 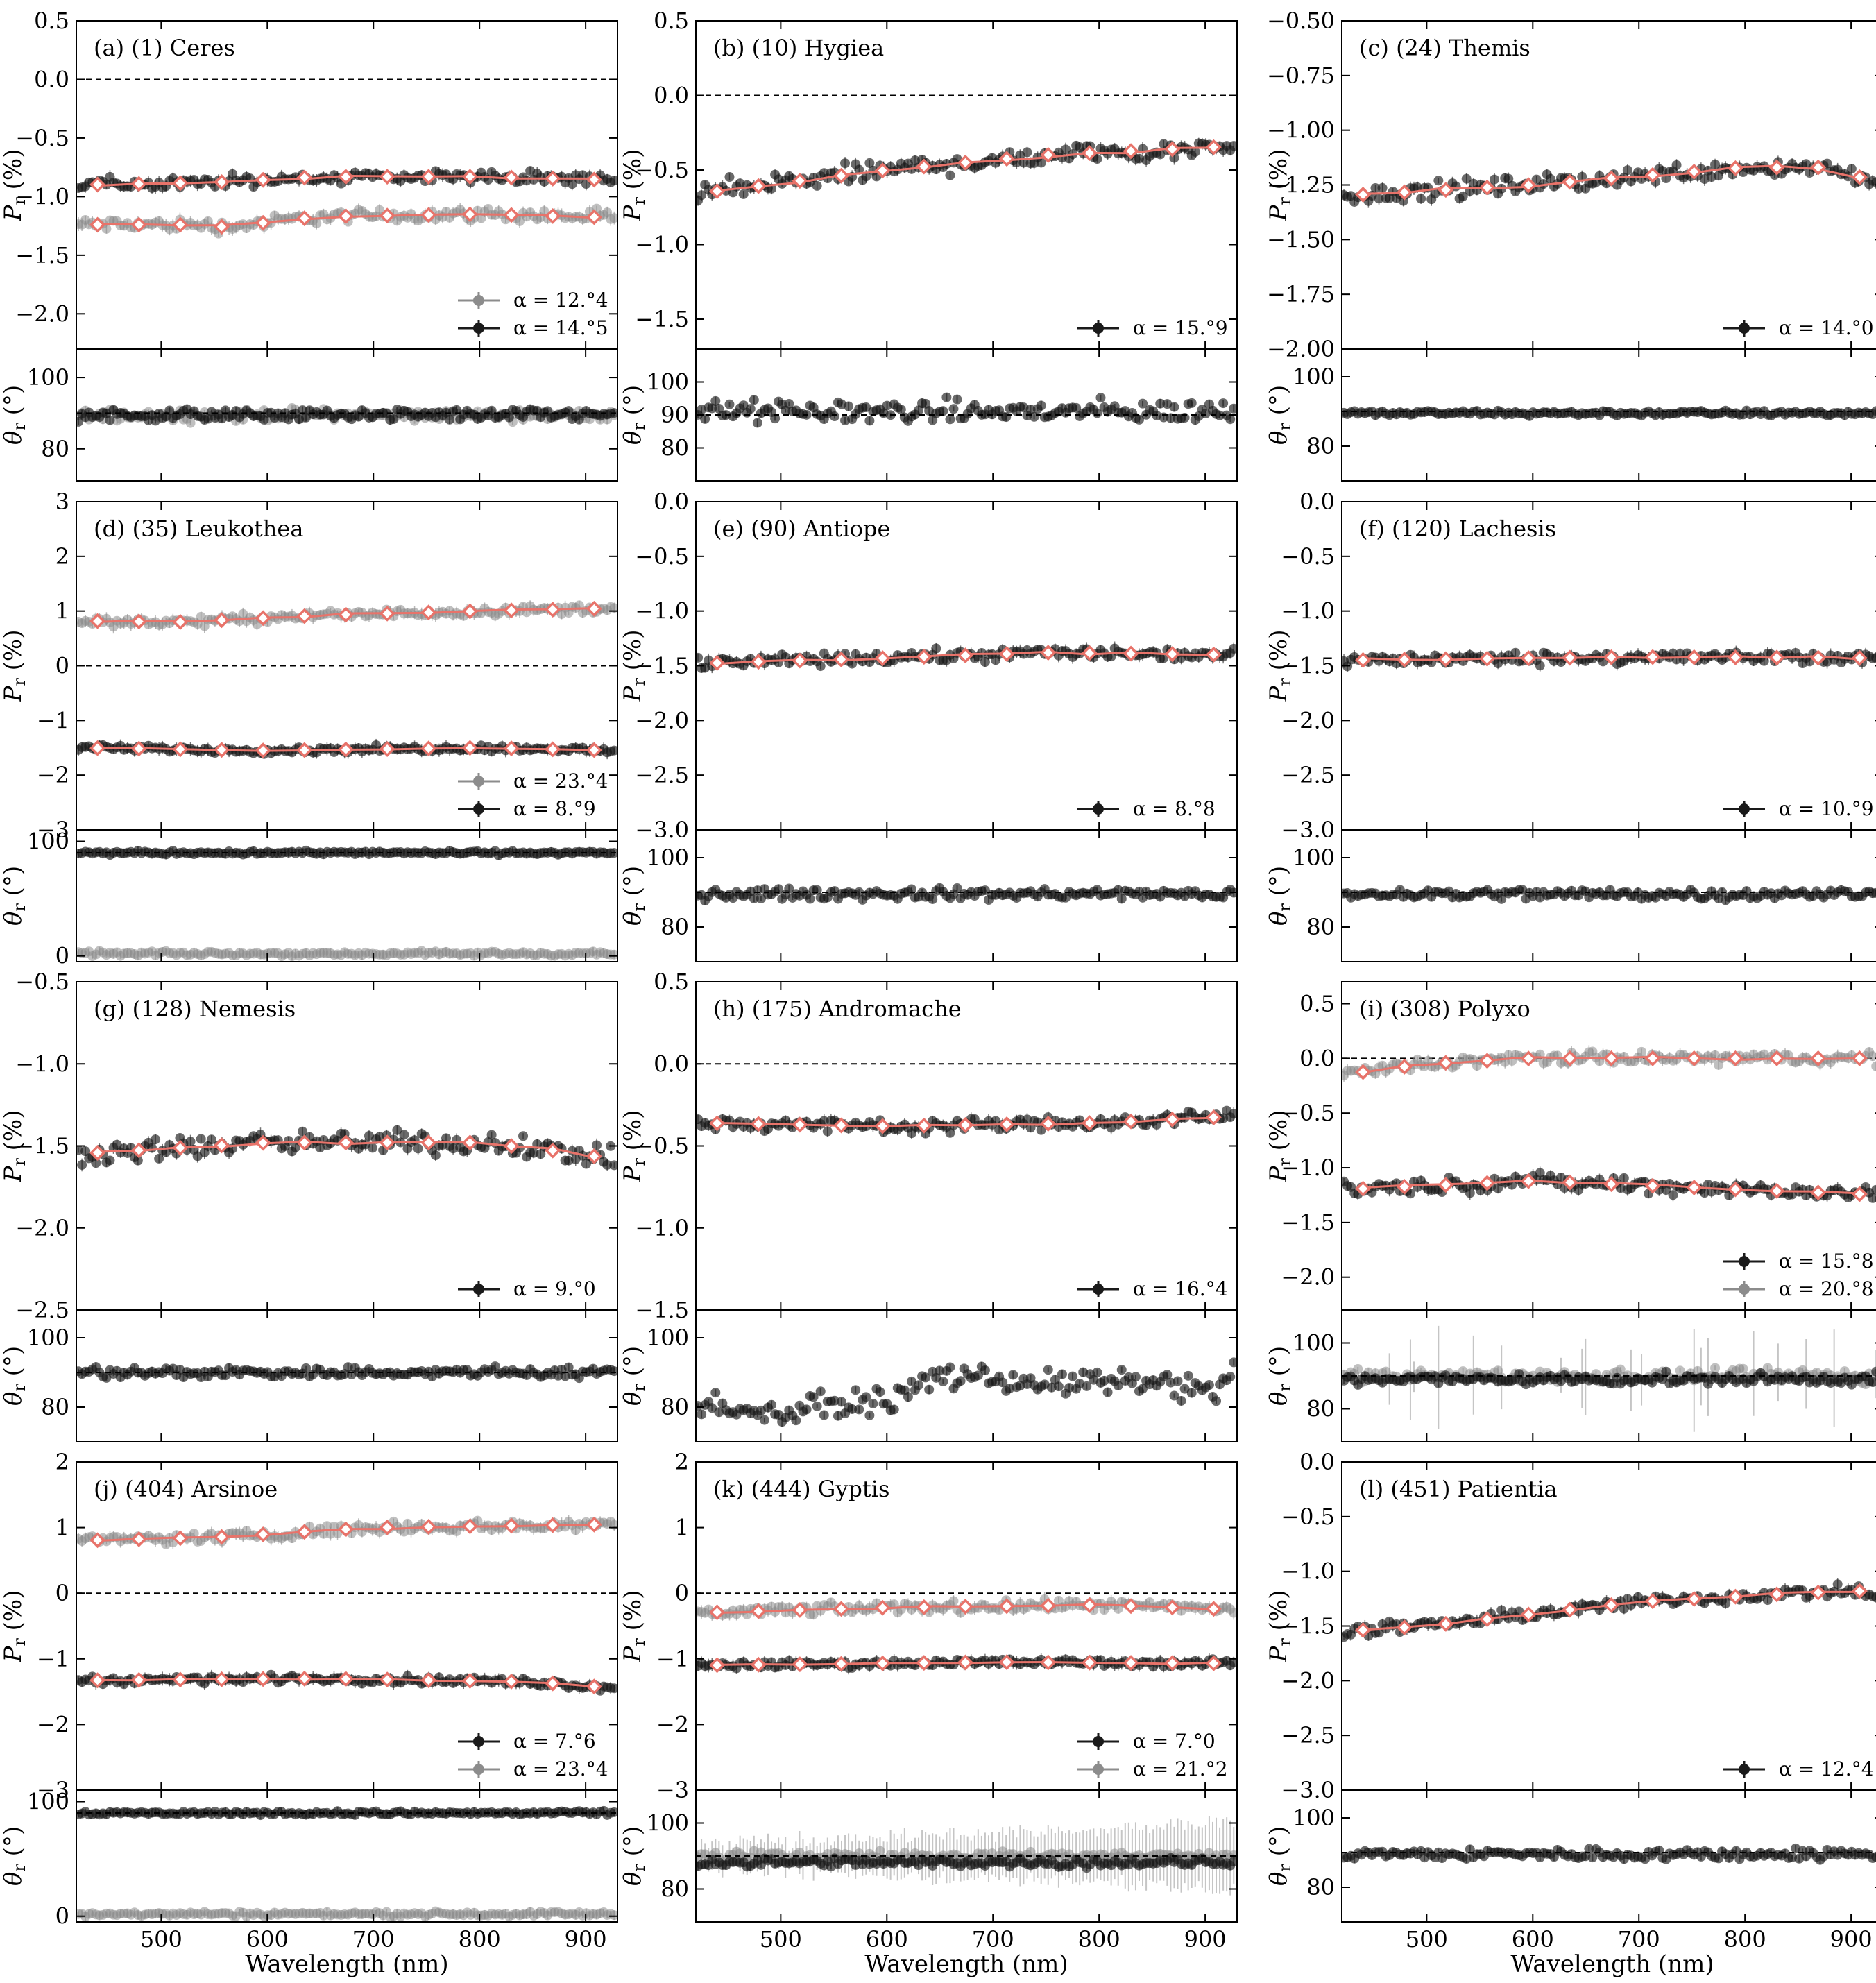 What do you see at coordinates (1301, 76) in the screenshot?
I see `y-tick-label: −0.75` at bounding box center [1301, 76].